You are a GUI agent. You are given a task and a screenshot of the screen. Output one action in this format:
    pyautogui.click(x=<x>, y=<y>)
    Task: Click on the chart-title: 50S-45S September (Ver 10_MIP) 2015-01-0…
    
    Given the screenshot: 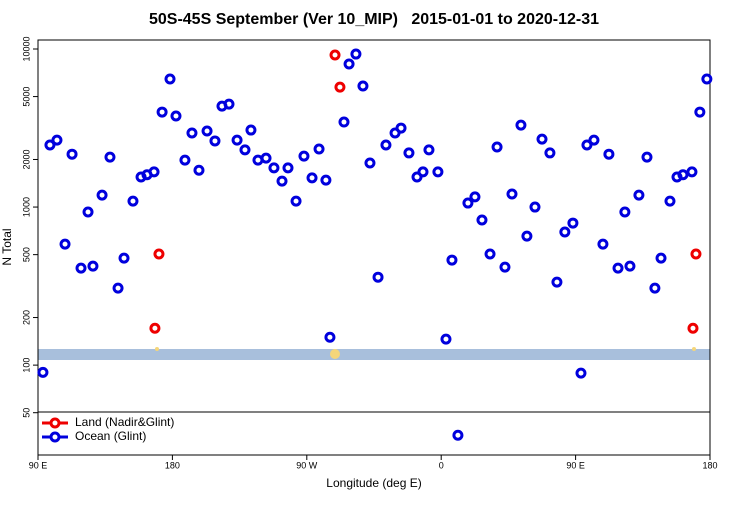 What is the action you would take?
    pyautogui.click(x=374, y=19)
    